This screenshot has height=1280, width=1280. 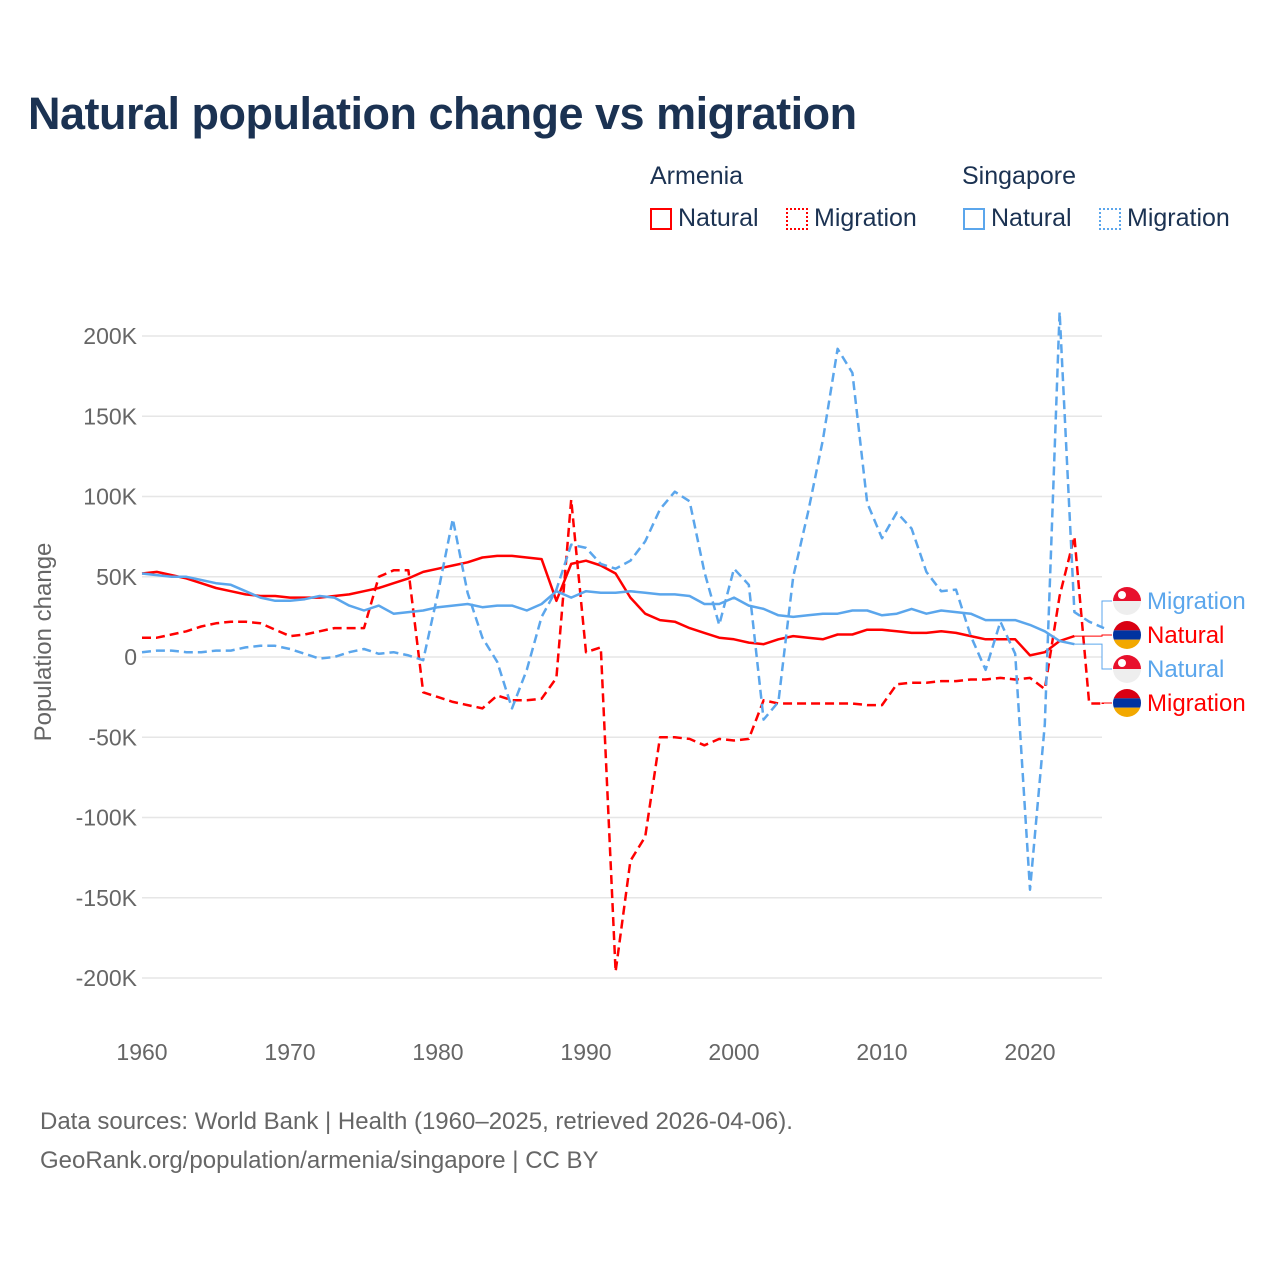 I want to click on legend-singapore-migration: Migration, so click(x=1164, y=218).